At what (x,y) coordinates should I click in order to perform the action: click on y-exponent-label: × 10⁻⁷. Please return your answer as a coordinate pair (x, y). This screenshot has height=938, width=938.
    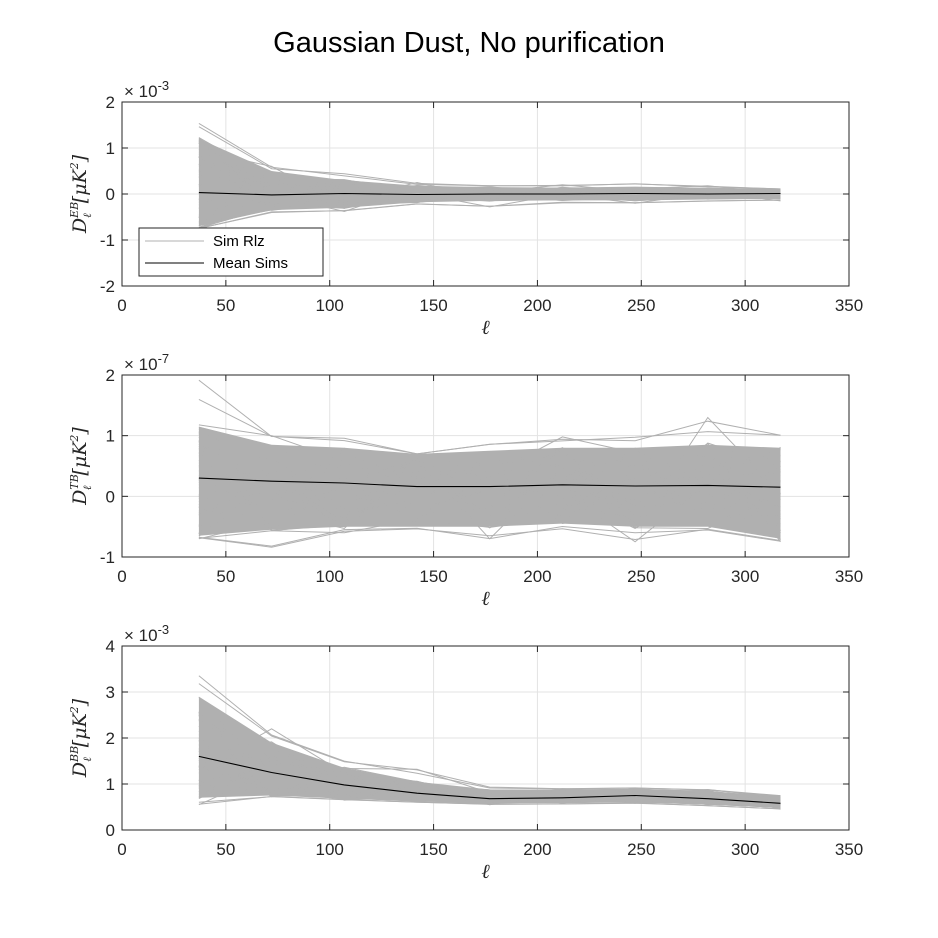
    Looking at the image, I should click on (146, 362).